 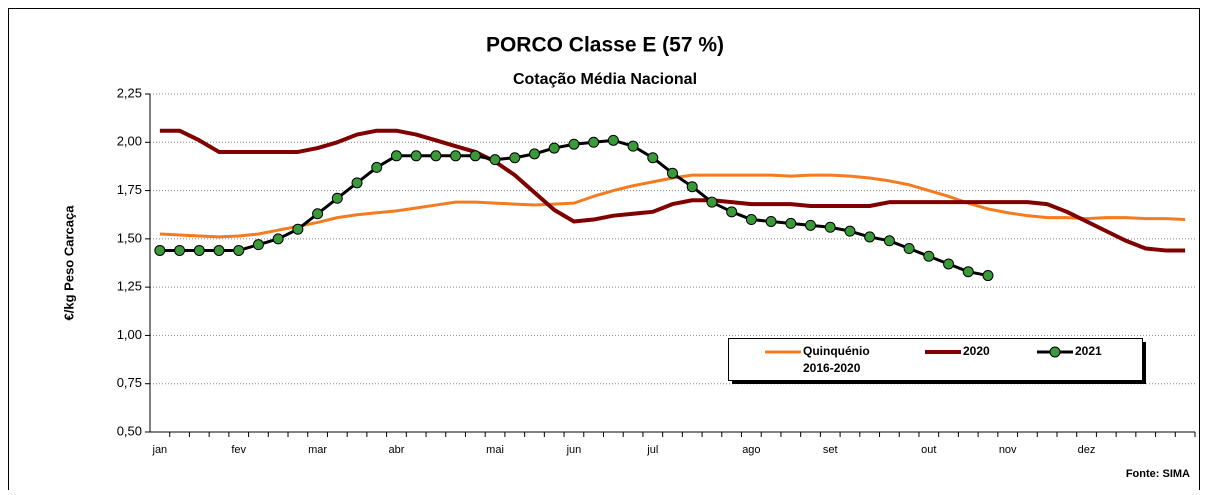 I want to click on x-tick-label: jun, so click(x=574, y=450).